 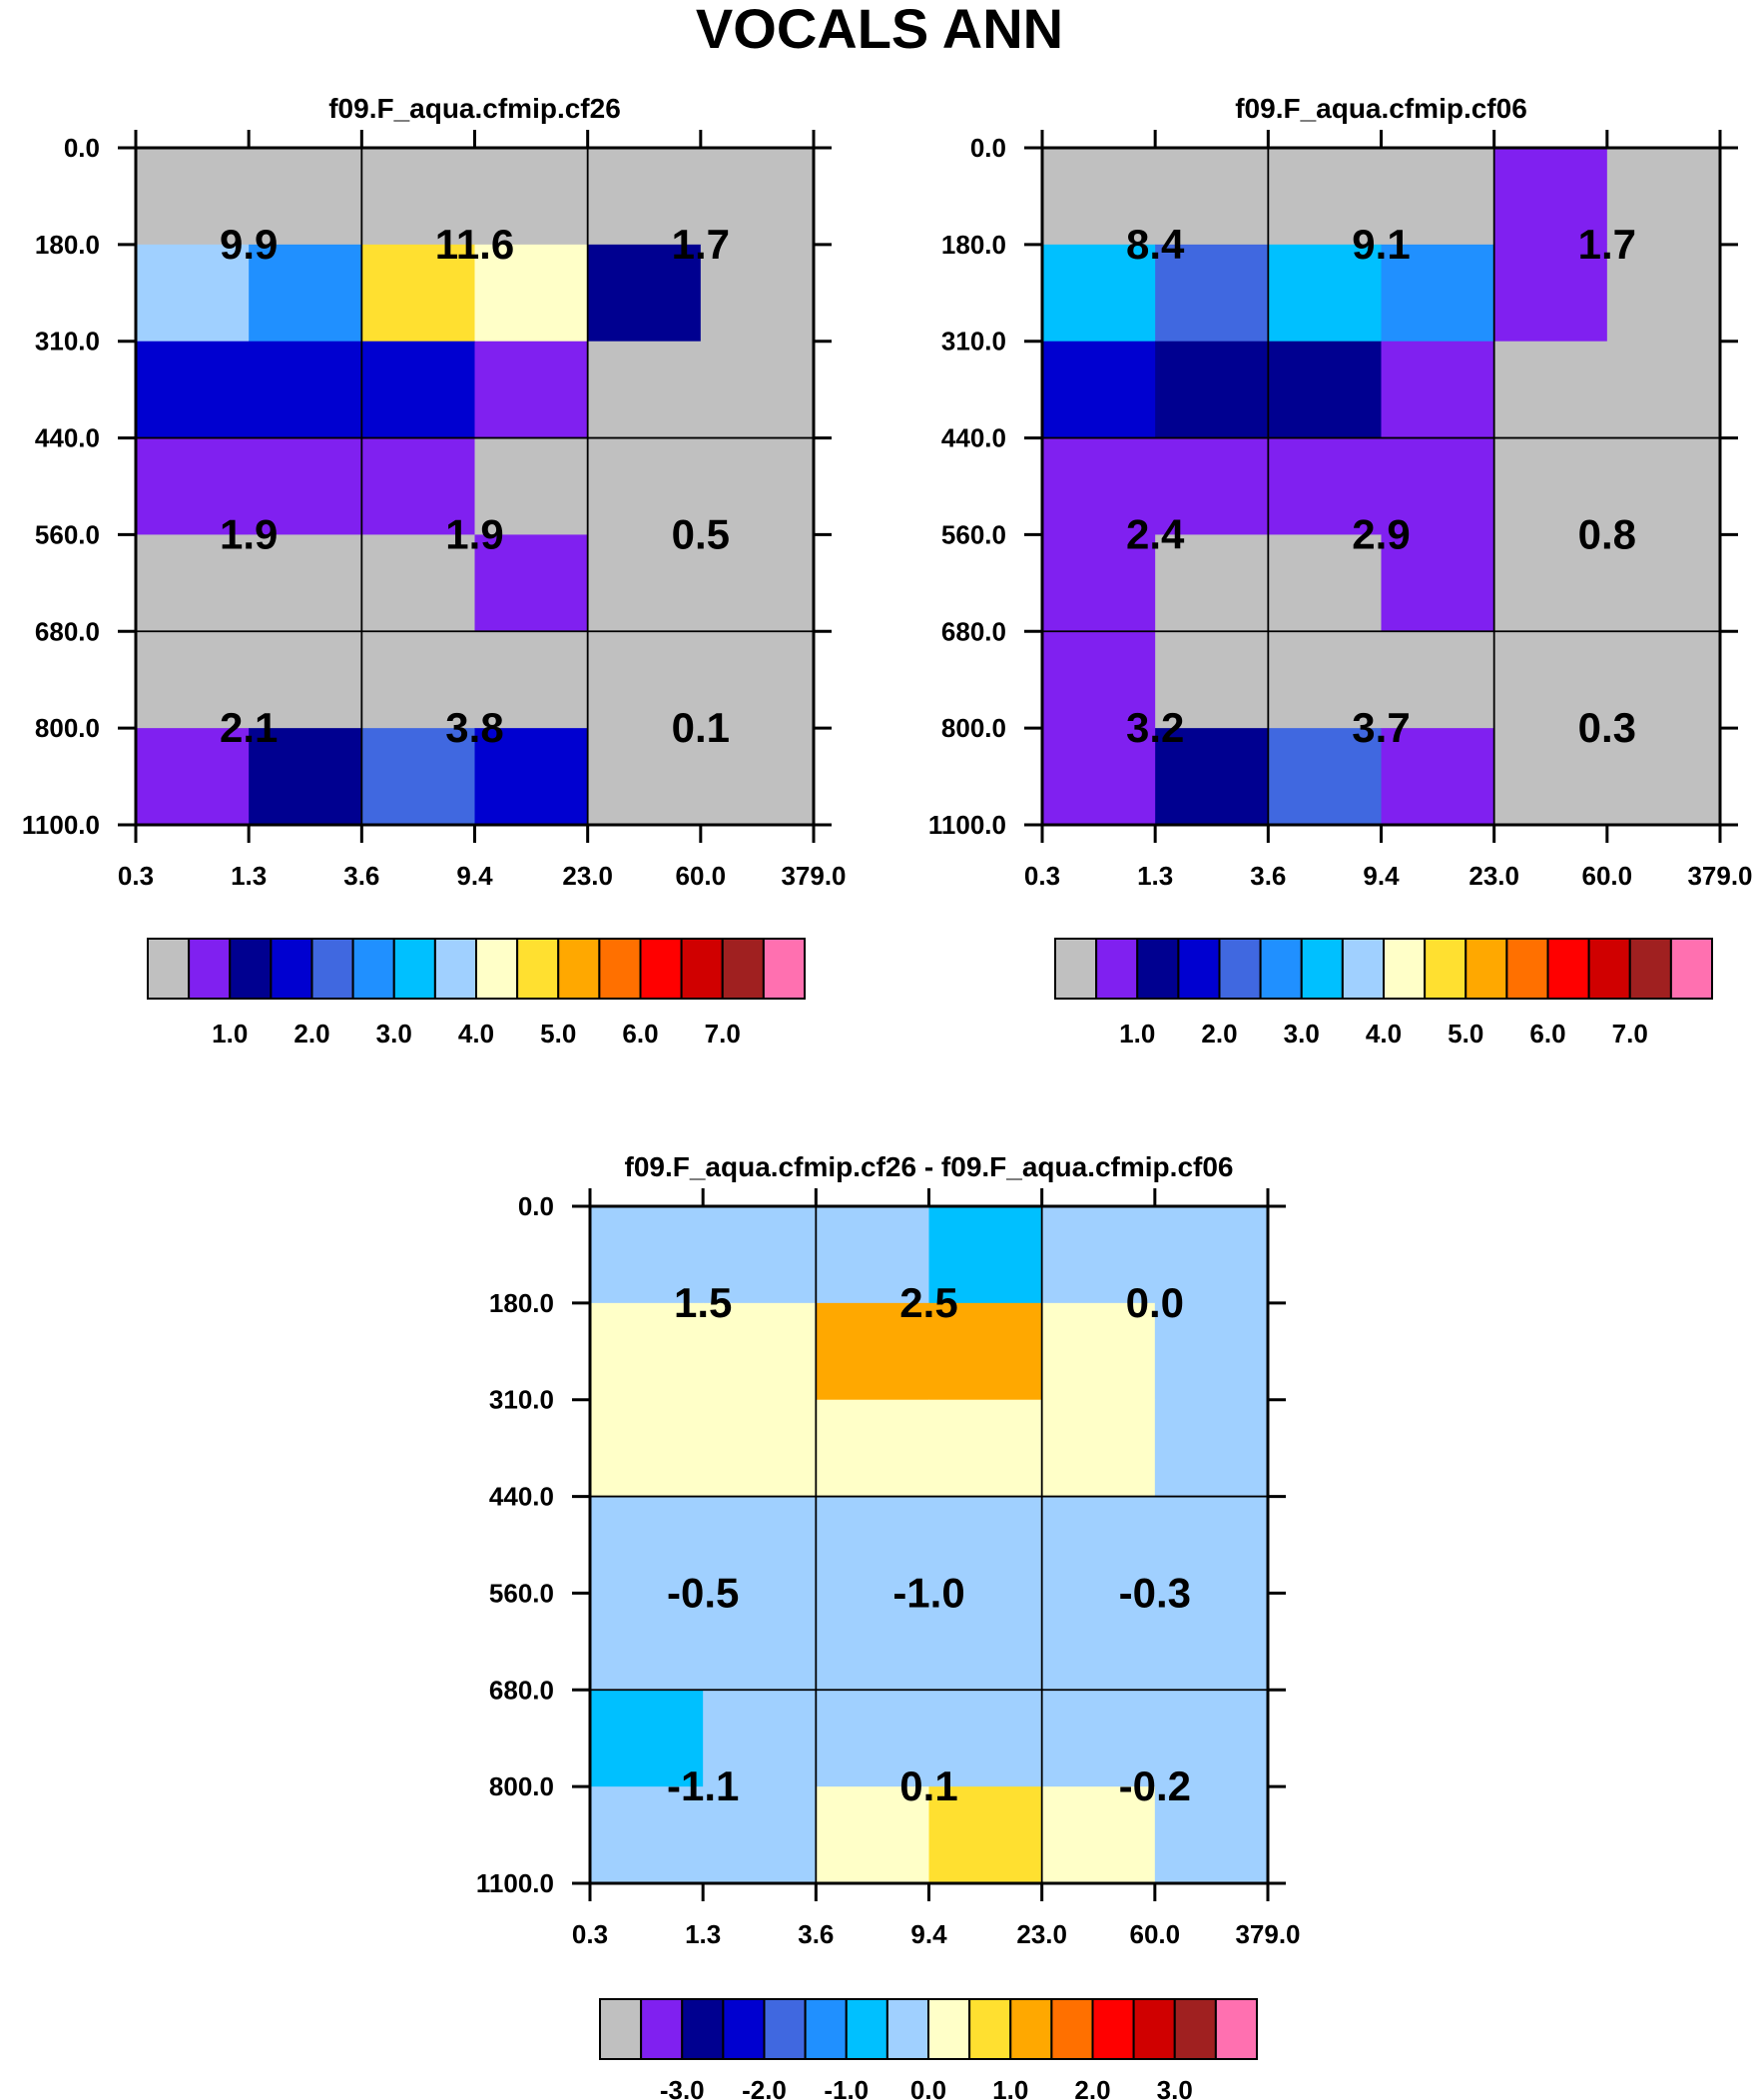 What do you see at coordinates (1155, 727) in the screenshot?
I see `cell-value-label: 3.2` at bounding box center [1155, 727].